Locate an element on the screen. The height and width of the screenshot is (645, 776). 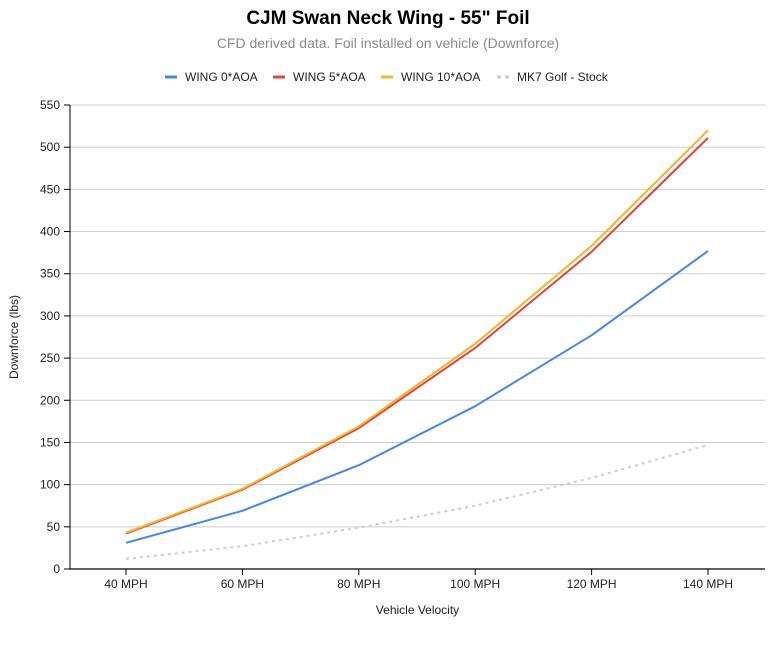
y-tick-label: 150 is located at coordinates (50, 442).